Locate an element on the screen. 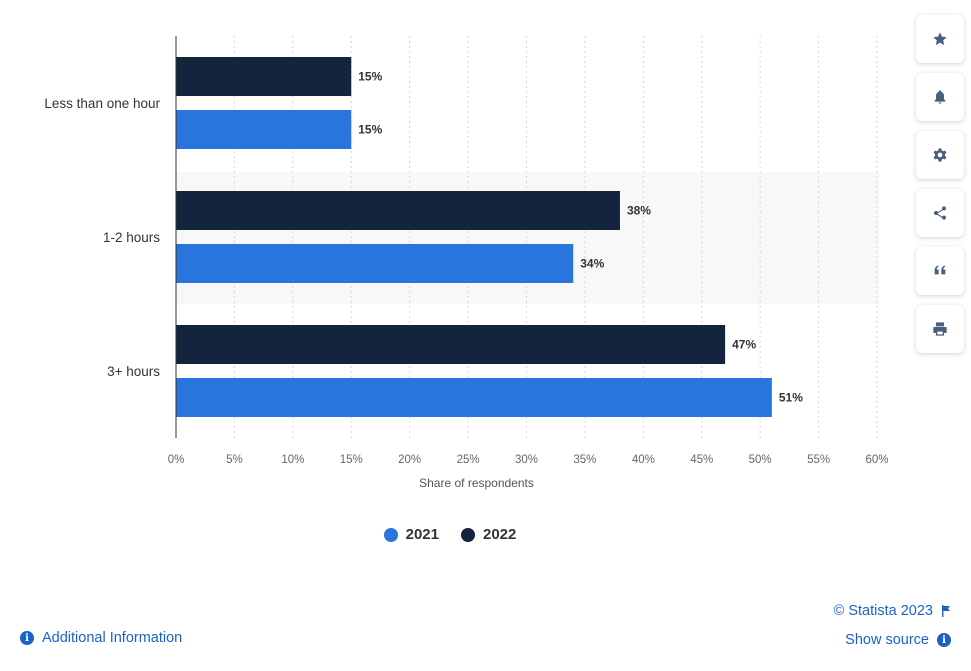  data-label: 47% is located at coordinates (744, 345).